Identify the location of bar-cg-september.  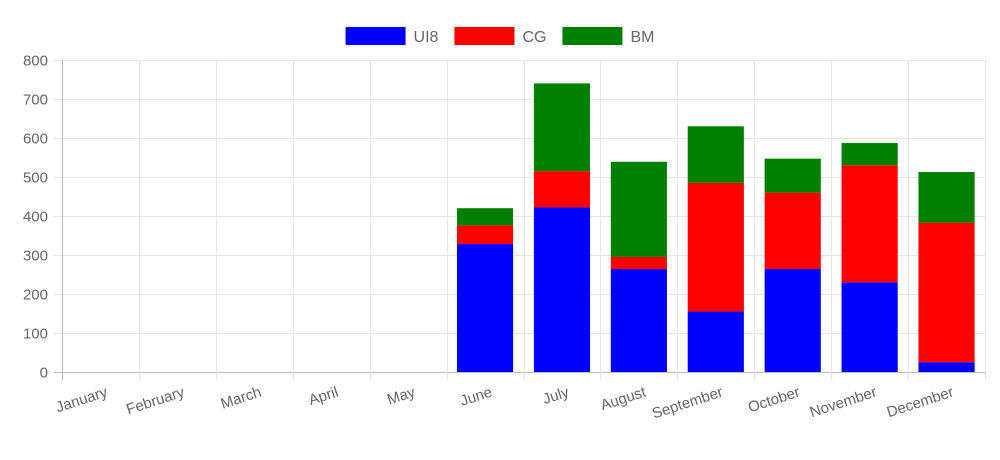
(715, 247).